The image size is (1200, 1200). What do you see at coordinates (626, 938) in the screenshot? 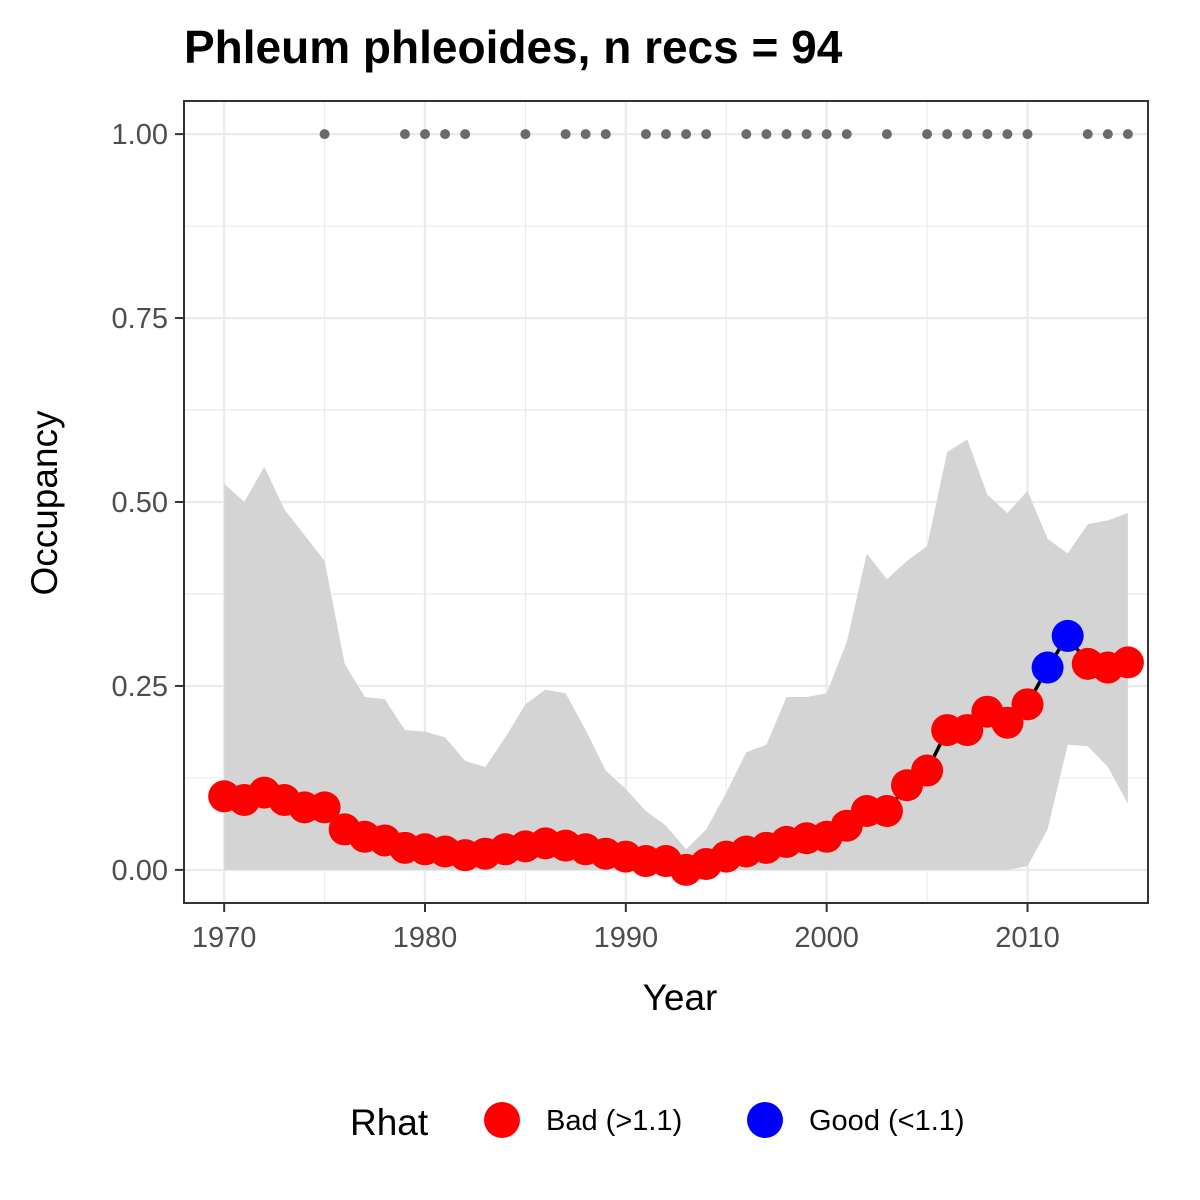
I see `x-tick-label: 1990` at bounding box center [626, 938].